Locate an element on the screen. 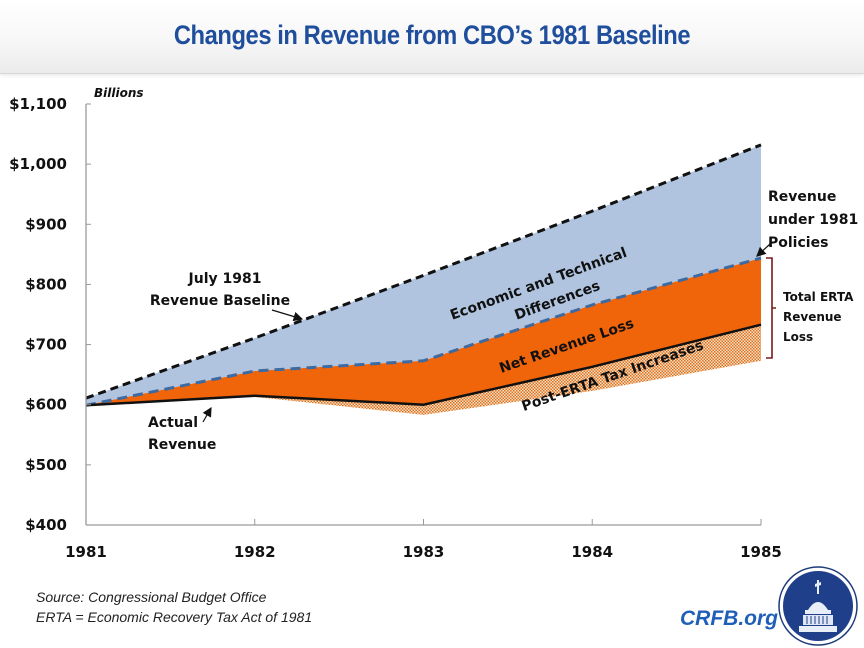  annotation-total-line1: Total ERTA is located at coordinates (818, 297).